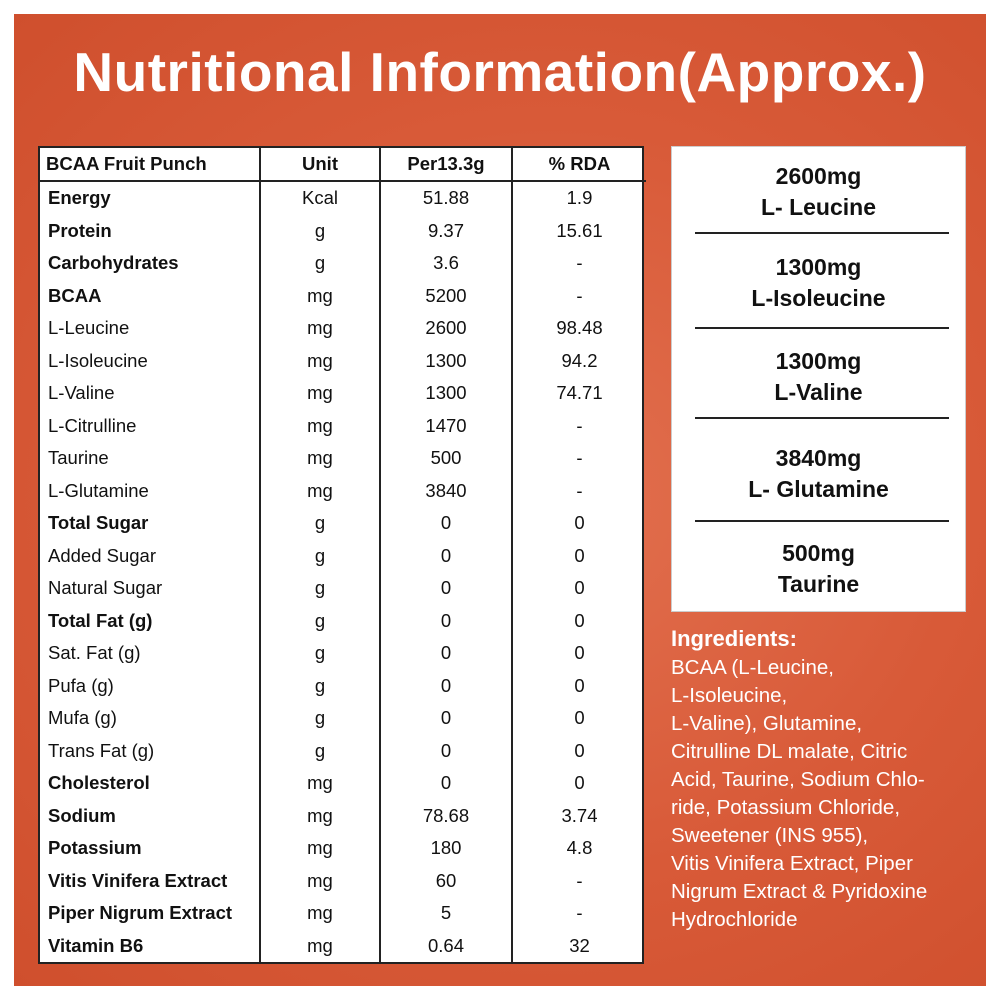  What do you see at coordinates (578, 328) in the screenshot?
I see `nutrient-rda: 98.48` at bounding box center [578, 328].